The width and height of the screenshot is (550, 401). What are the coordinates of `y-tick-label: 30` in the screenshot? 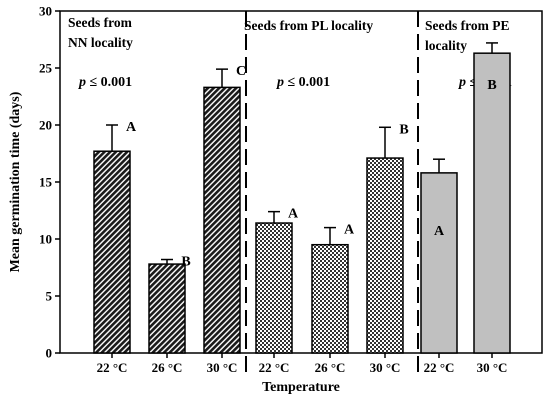 It's located at (45, 11).